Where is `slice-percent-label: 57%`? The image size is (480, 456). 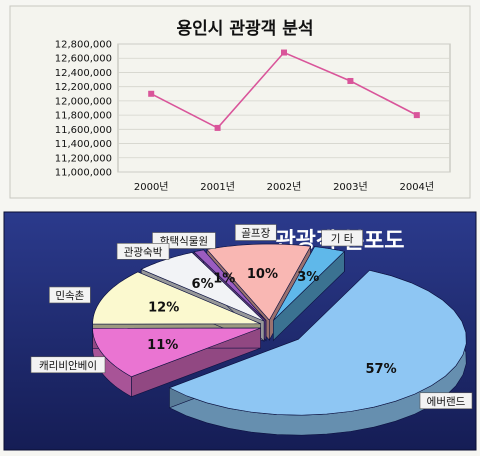 slice-percent-label: 57% is located at coordinates (380, 369).